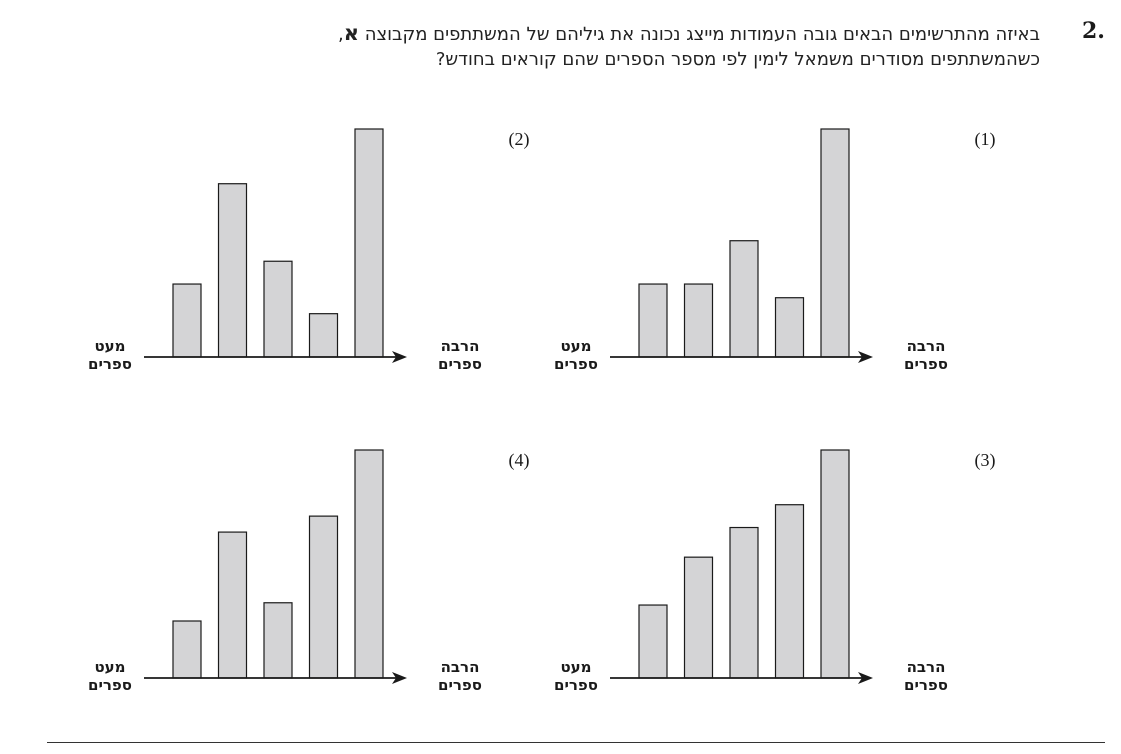  Describe the element at coordinates (519, 460) in the screenshot. I see `option-label: (4)` at that location.